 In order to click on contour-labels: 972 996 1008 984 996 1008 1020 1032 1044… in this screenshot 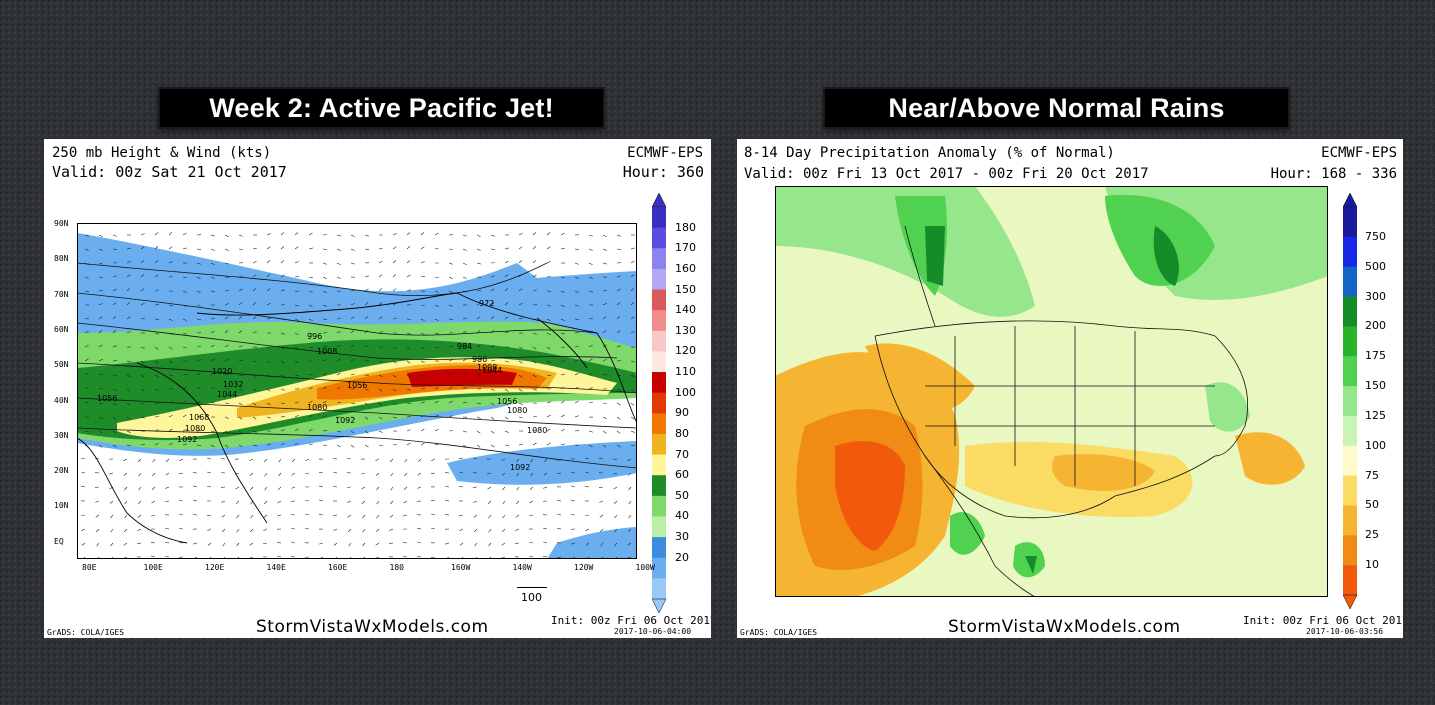, I will do `click(322, 385)`.